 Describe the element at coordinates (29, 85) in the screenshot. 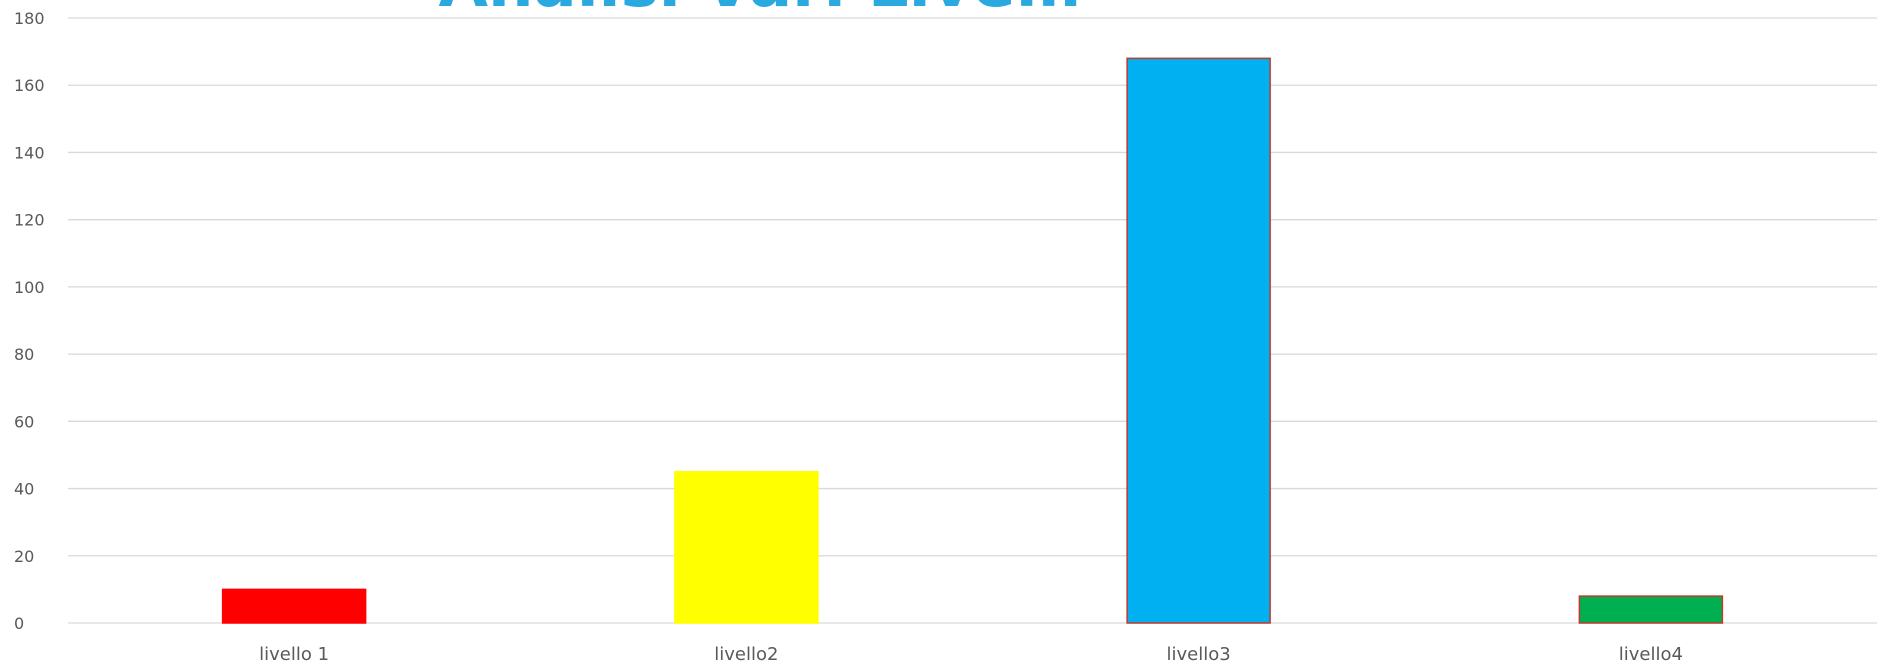

I see `y-tick-label: 160` at that location.